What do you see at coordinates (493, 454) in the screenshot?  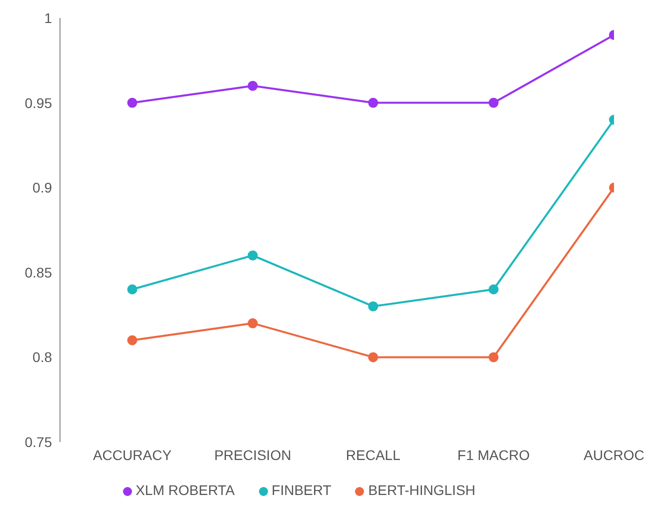 I see `x-tick-label: F1 MACRO` at bounding box center [493, 454].